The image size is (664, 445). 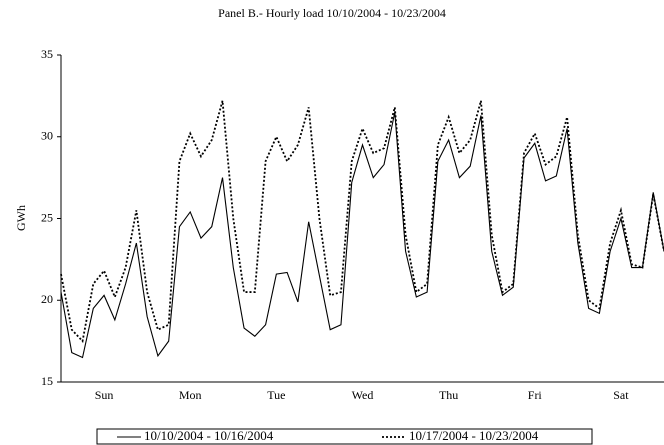 I want to click on legend-label: 10/17/2004 - 10/23/2004, so click(x=474, y=435).